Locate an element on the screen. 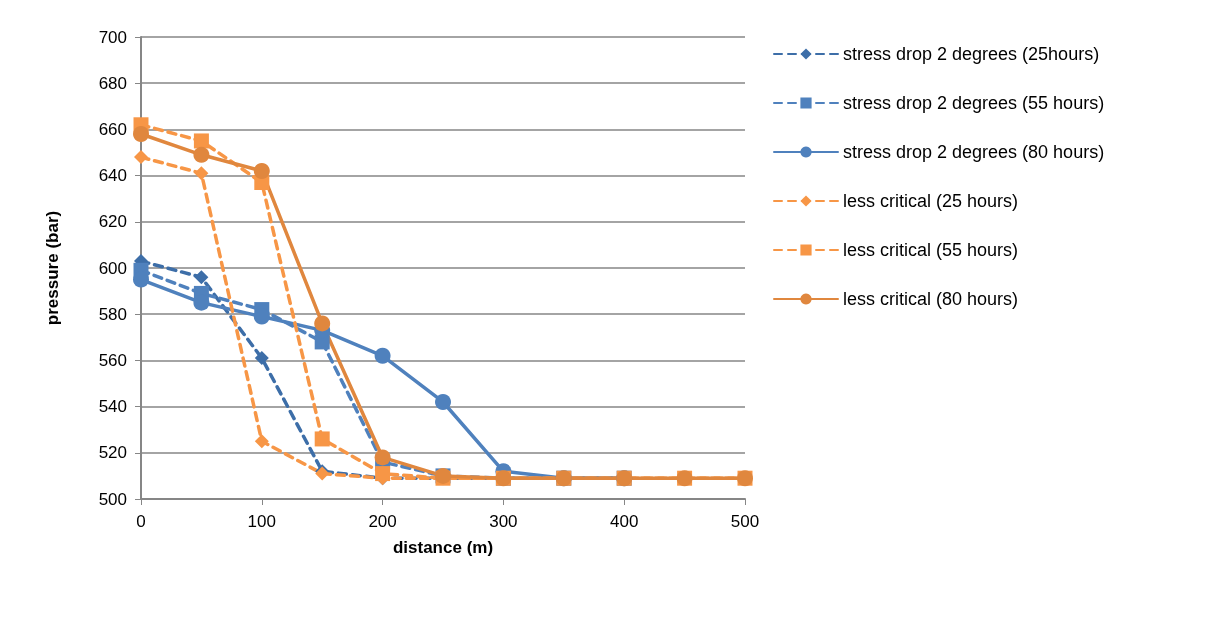 The image size is (1215, 617). legend-label: stress drop 2 degrees (55 hours) is located at coordinates (974, 103).